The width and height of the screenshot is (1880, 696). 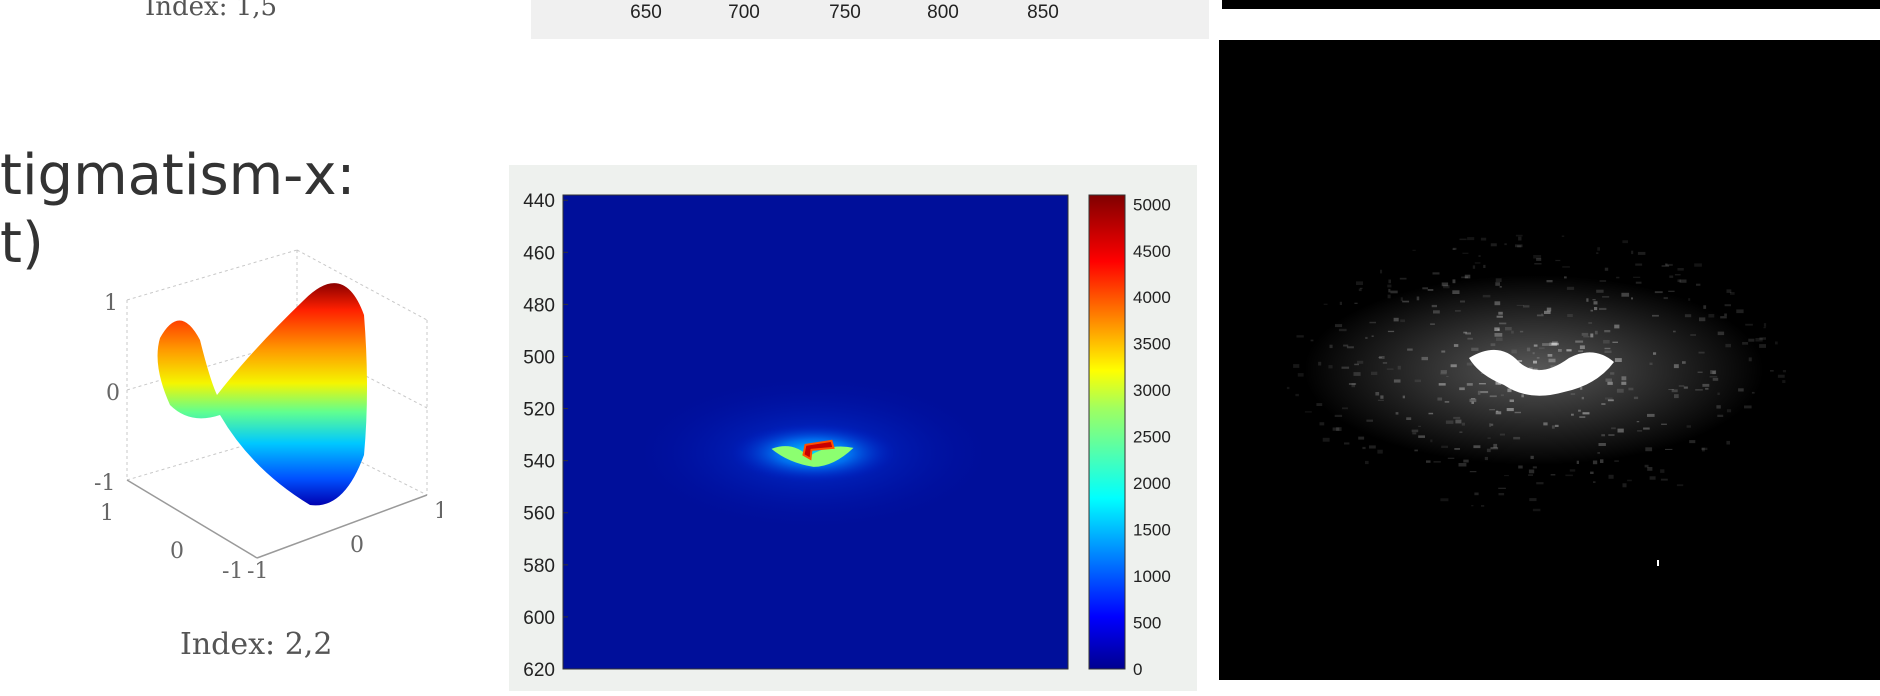 What do you see at coordinates (1152, 297) in the screenshot?
I see `colorbar-tick: 4000` at bounding box center [1152, 297].